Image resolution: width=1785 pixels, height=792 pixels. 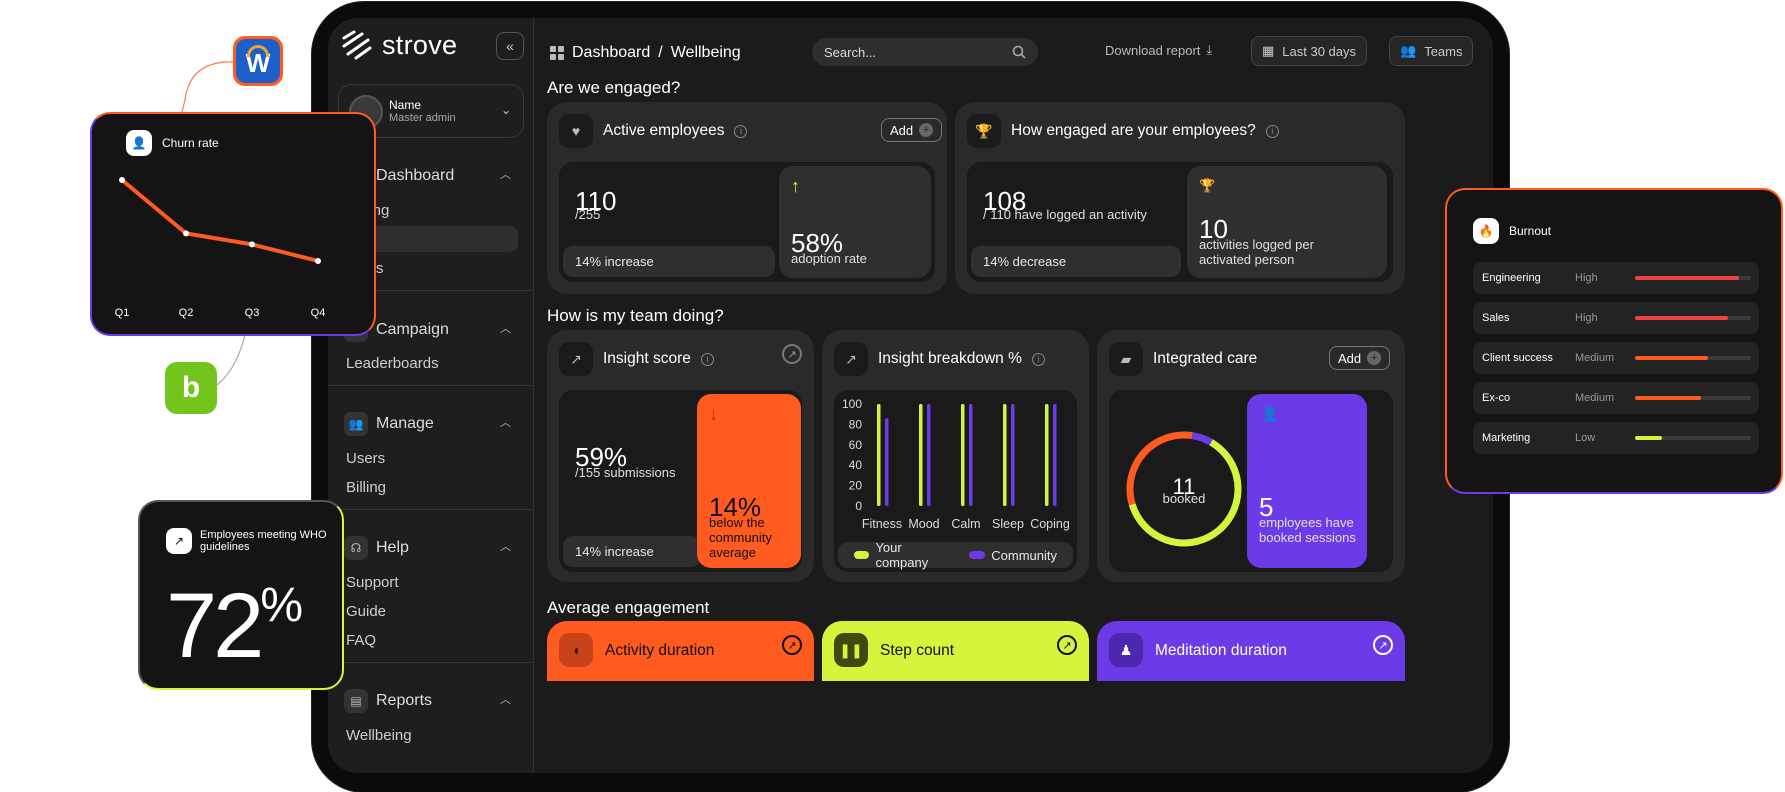 I want to click on user-name: Name, so click(x=405, y=105).